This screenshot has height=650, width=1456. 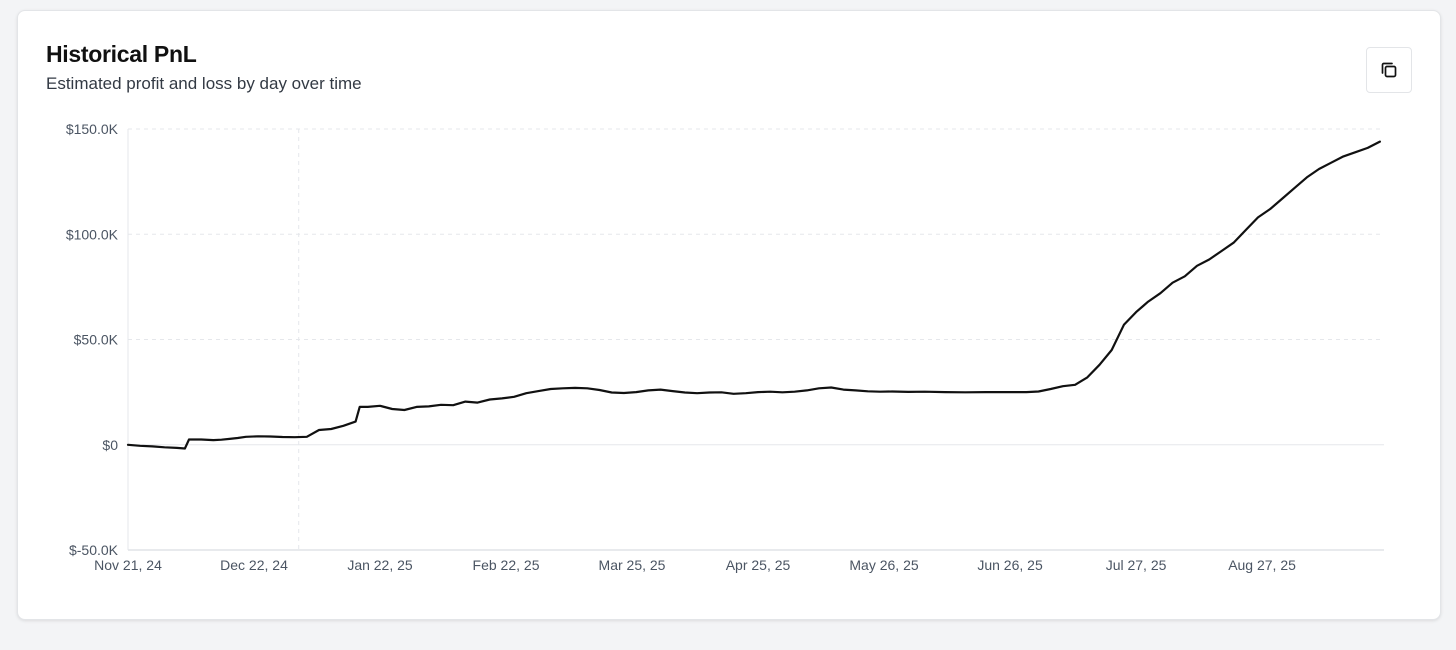 I want to click on x-tick-label: May 26, 25, so click(x=883, y=565).